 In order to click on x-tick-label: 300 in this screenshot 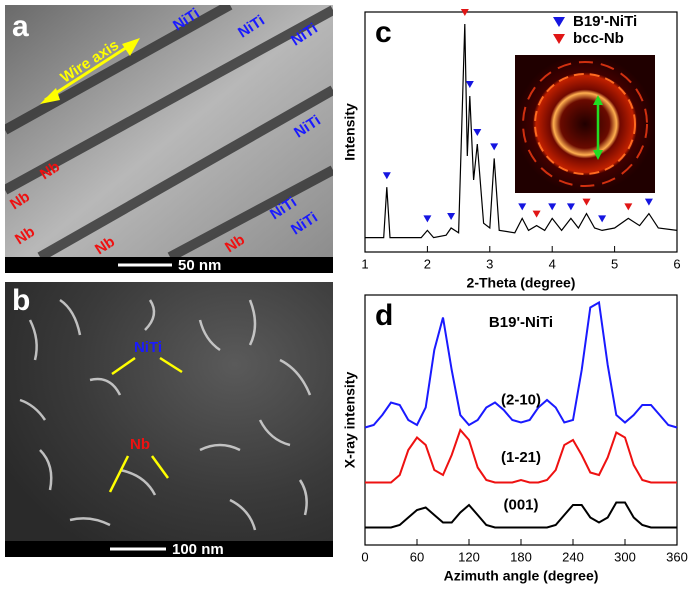, I will do `click(625, 556)`.